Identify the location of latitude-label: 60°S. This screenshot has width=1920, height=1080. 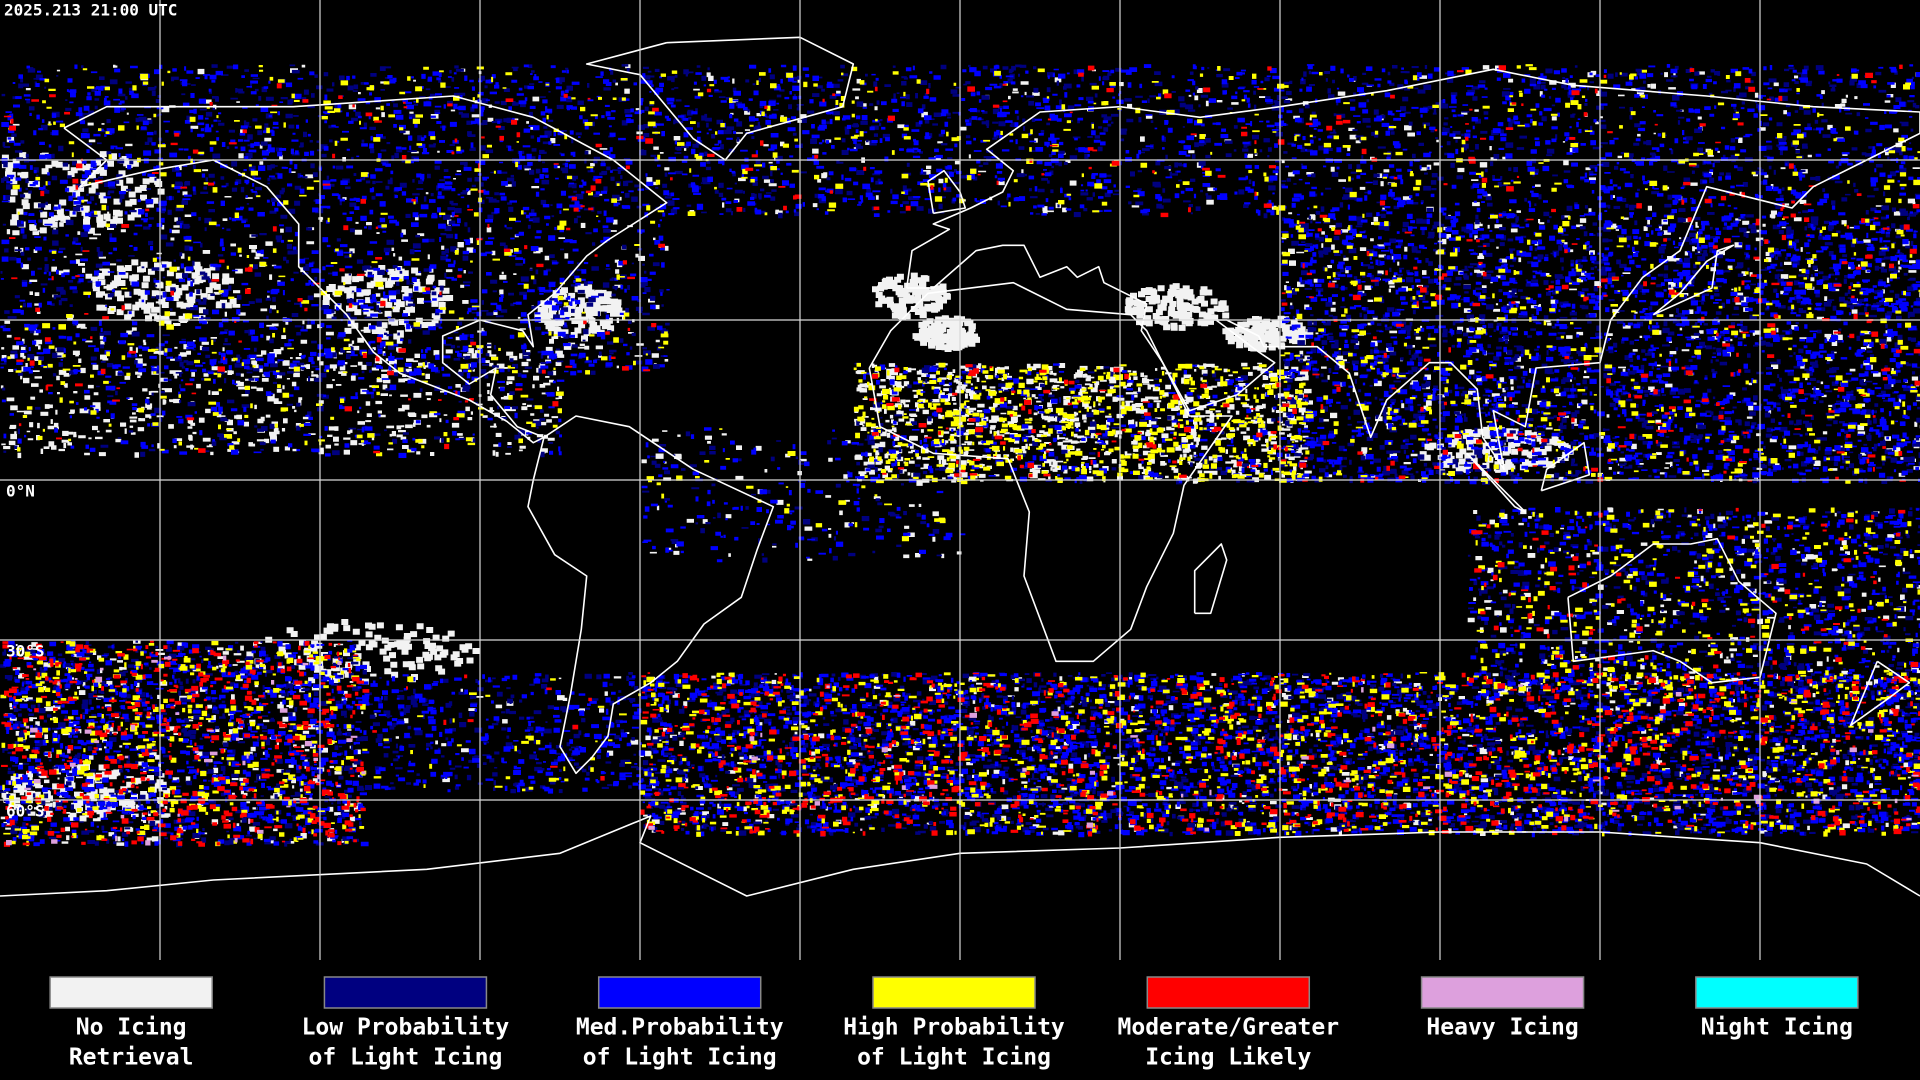
(25, 811).